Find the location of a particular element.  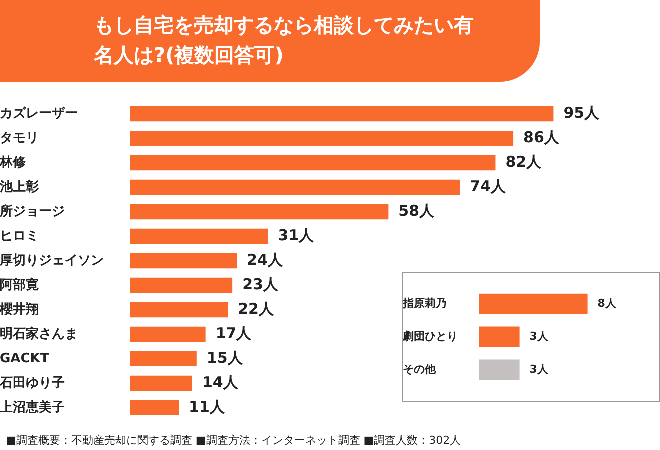

y-tick-label: GACKT is located at coordinates (25, 358).